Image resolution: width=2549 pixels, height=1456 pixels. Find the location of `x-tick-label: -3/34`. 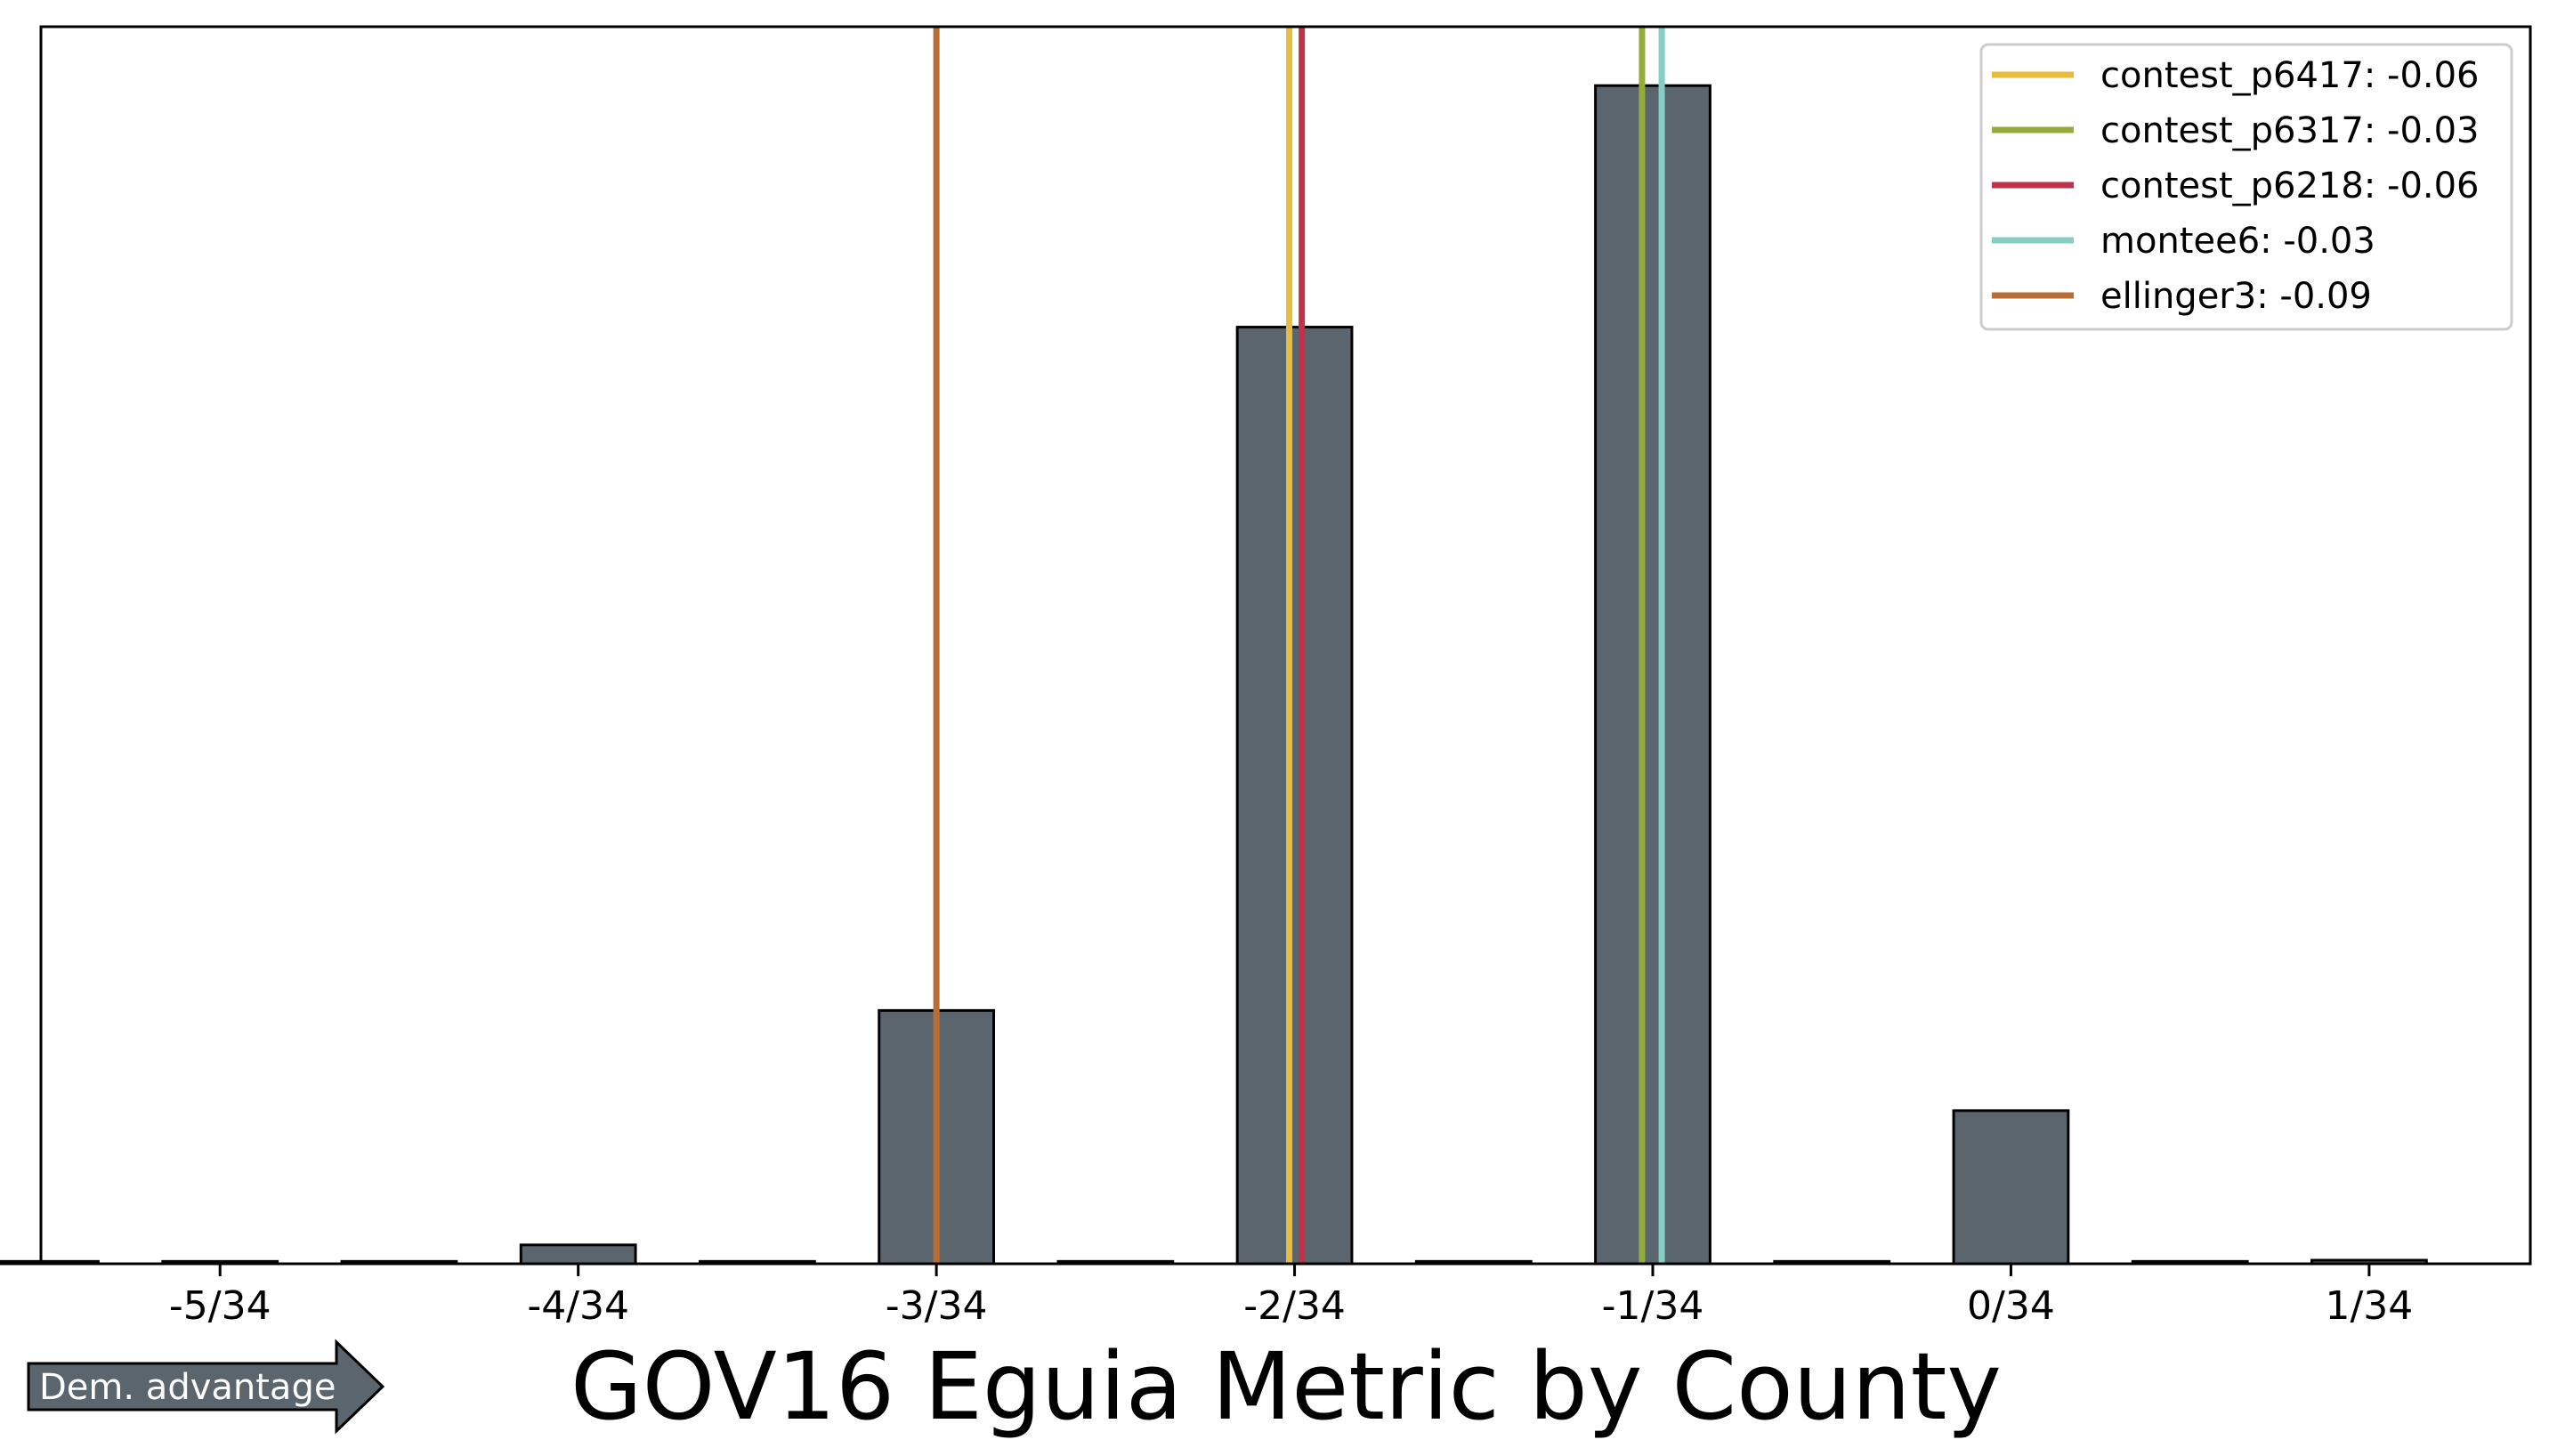

x-tick-label: -3/34 is located at coordinates (937, 1306).